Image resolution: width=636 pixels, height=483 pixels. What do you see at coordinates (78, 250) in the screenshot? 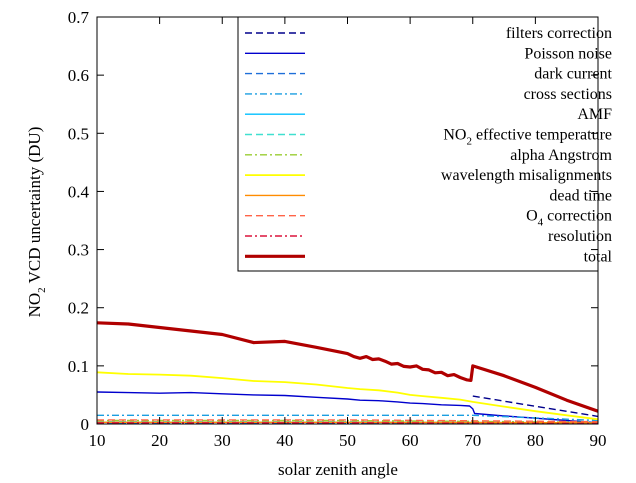
I see `y-tick-label: 0.3` at bounding box center [78, 250].